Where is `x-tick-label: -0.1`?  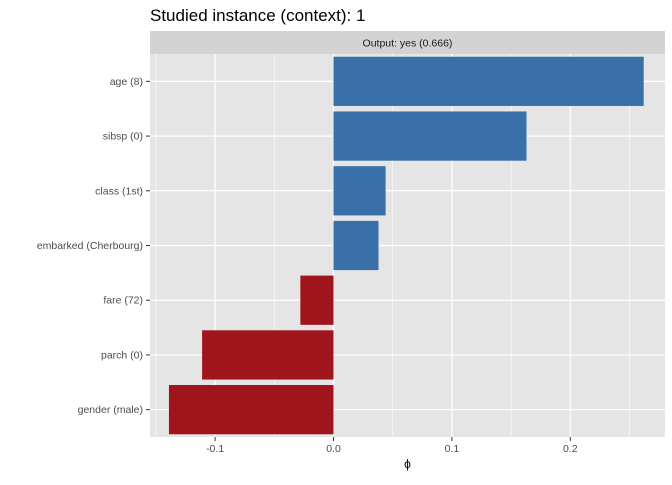
x-tick-label: -0.1 is located at coordinates (215, 449).